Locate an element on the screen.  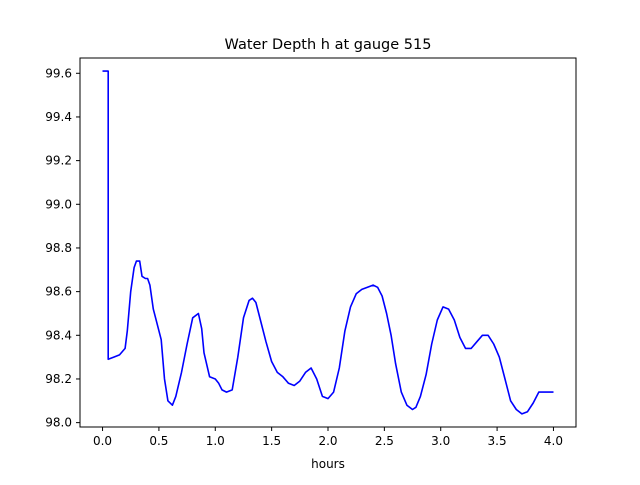
y-tick-label: 99.2 is located at coordinates (58, 161).